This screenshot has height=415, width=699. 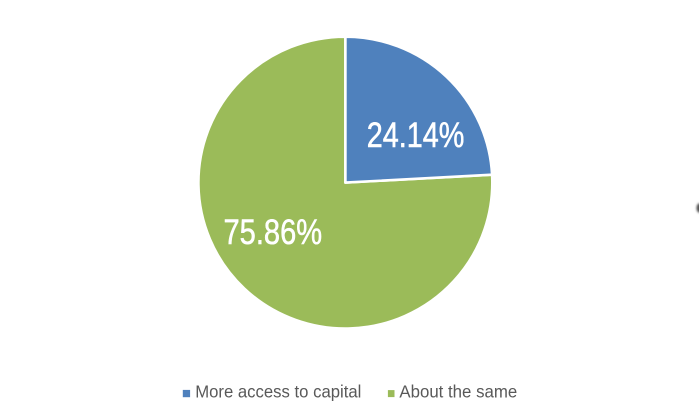 What do you see at coordinates (273, 232) in the screenshot?
I see `svg-text: 75.86%` at bounding box center [273, 232].